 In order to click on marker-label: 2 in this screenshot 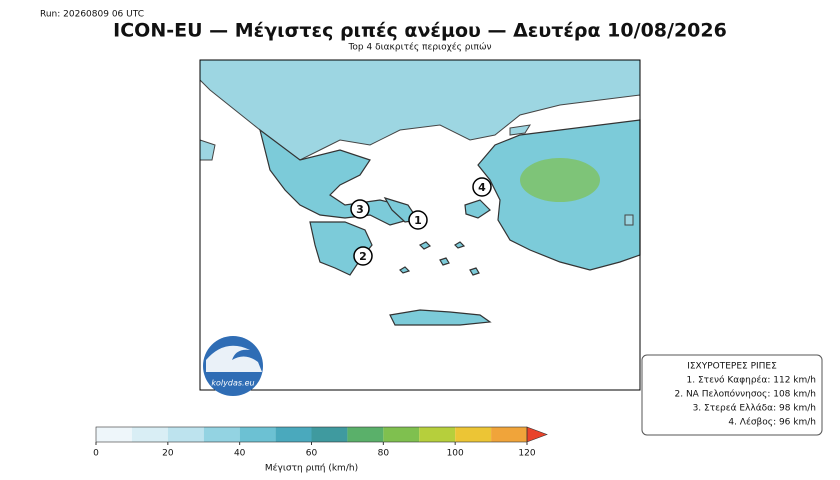, I will do `click(363, 256)`.